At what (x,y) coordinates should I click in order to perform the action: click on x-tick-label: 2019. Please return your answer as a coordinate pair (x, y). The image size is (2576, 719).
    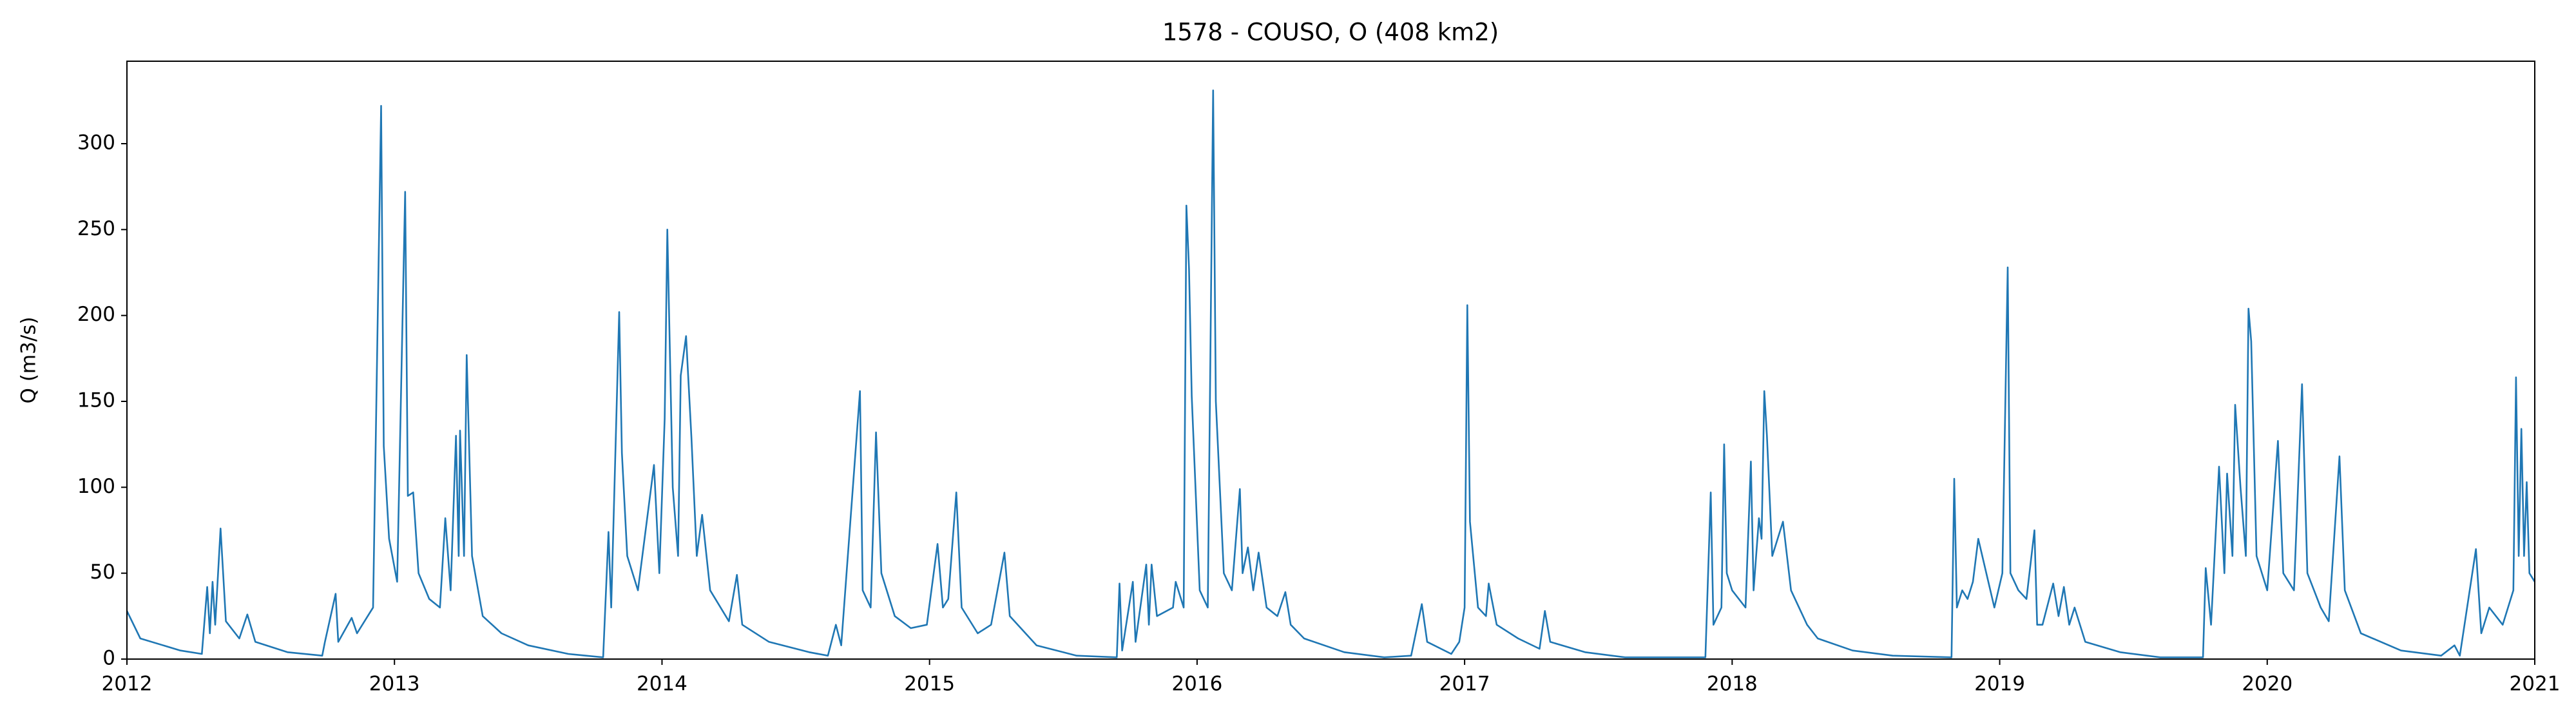
    Looking at the image, I should click on (2000, 684).